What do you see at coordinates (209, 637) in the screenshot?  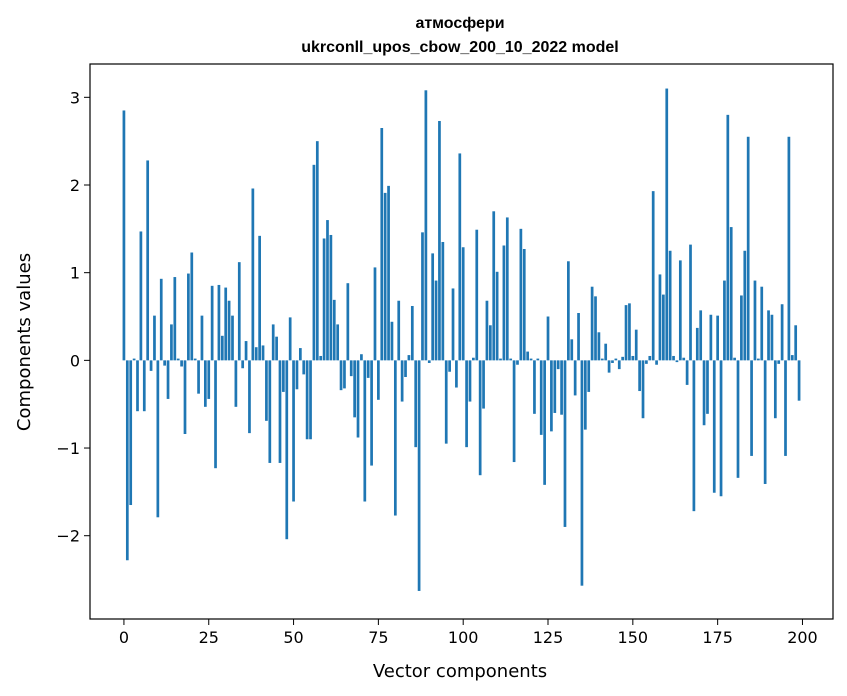 I see `x-tick-label-25: 25` at bounding box center [209, 637].